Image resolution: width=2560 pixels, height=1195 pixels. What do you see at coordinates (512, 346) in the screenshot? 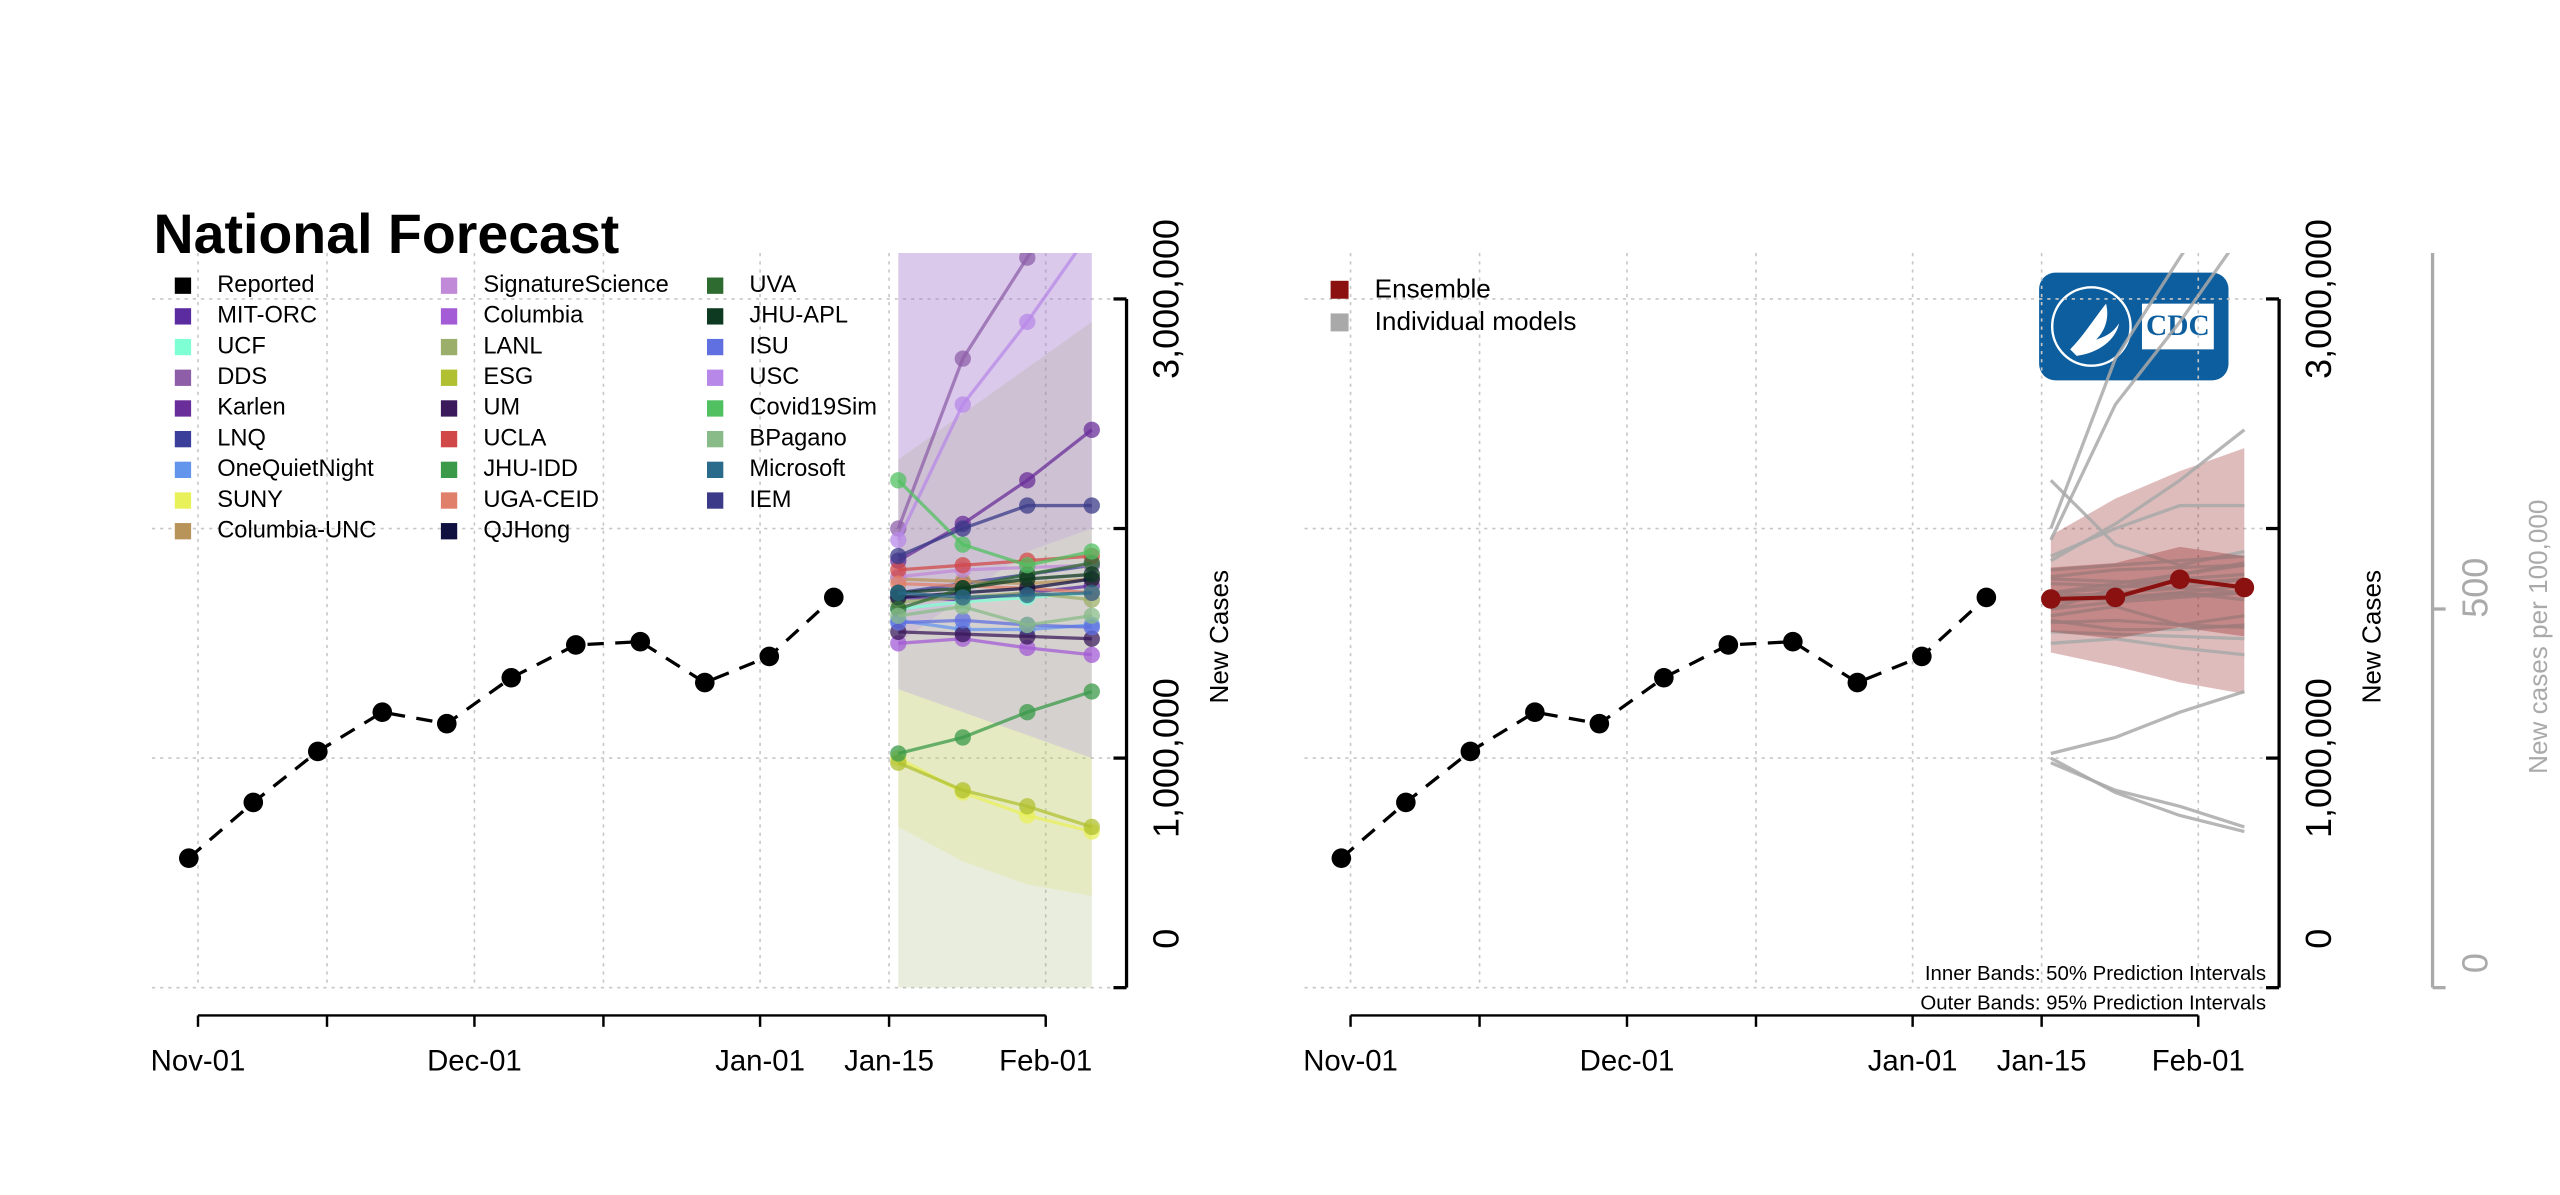
I see `legend-label: LANL` at bounding box center [512, 346].